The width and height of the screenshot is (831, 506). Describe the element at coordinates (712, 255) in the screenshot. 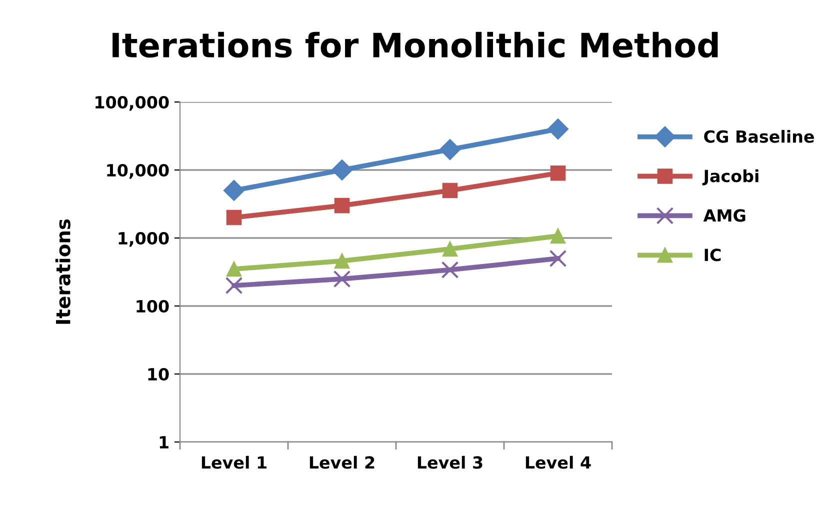

I see `legend-label: IC` at that location.